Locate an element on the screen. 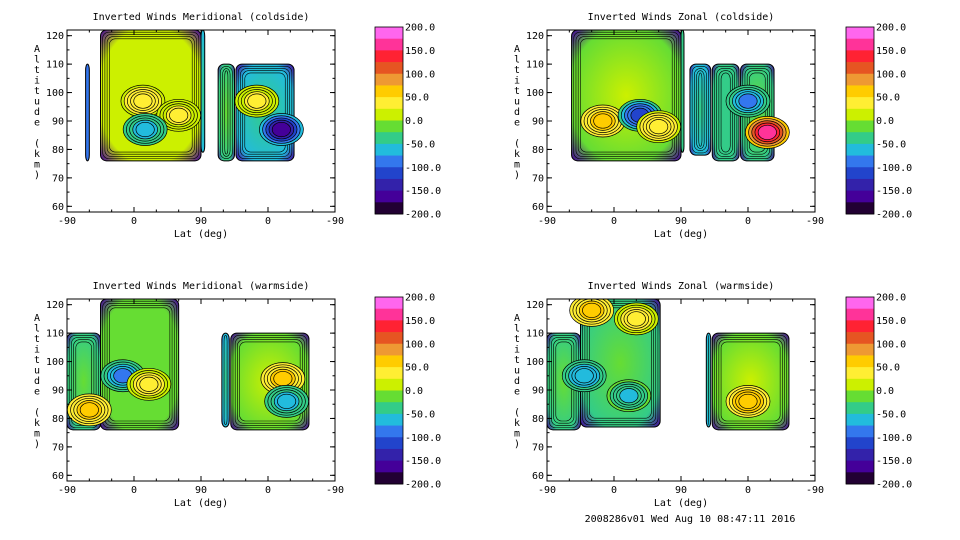 The image size is (960, 540). colorbar-tick-label: 150.0 is located at coordinates (891, 51).